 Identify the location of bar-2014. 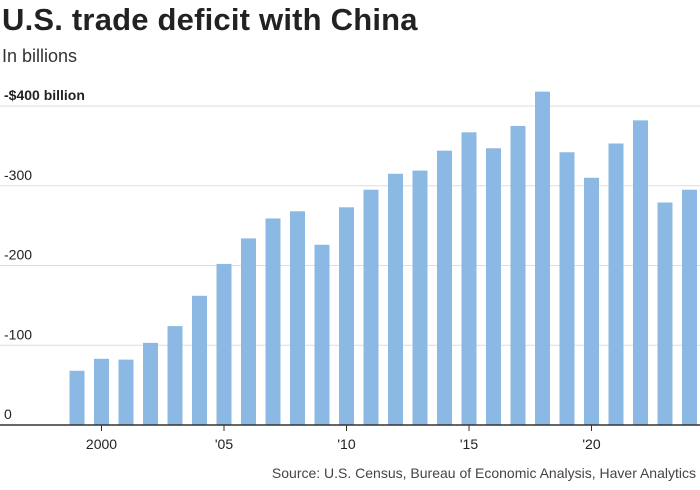
(444, 287).